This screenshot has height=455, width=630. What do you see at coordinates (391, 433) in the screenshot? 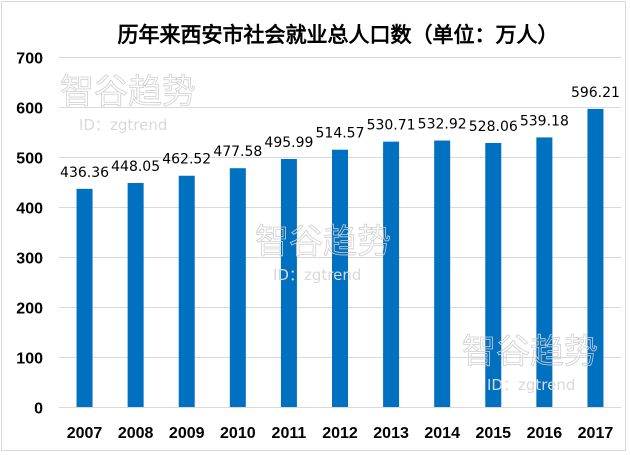
I see `x-tick-label: 2013` at bounding box center [391, 433].